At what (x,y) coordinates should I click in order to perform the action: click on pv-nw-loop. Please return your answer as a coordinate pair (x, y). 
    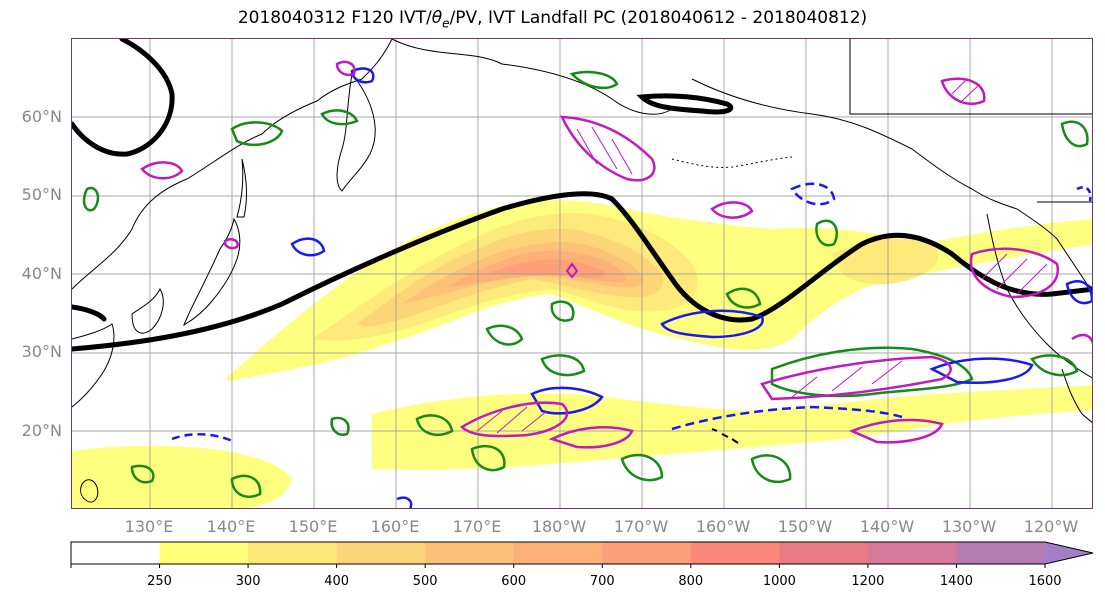
    Looking at the image, I should click on (123, 98).